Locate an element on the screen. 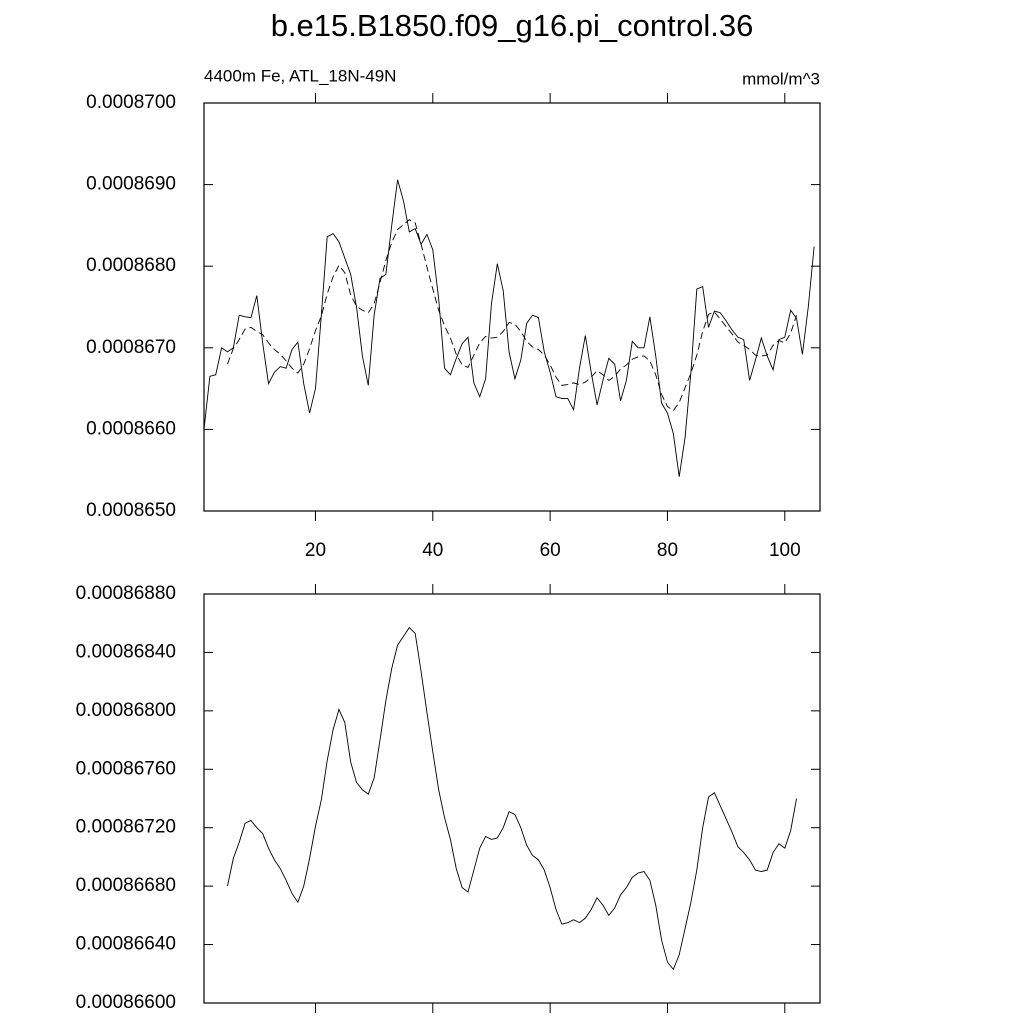 This screenshot has height=1024, width=1024. y-tick-label: 0.0008690 is located at coordinates (131, 184).